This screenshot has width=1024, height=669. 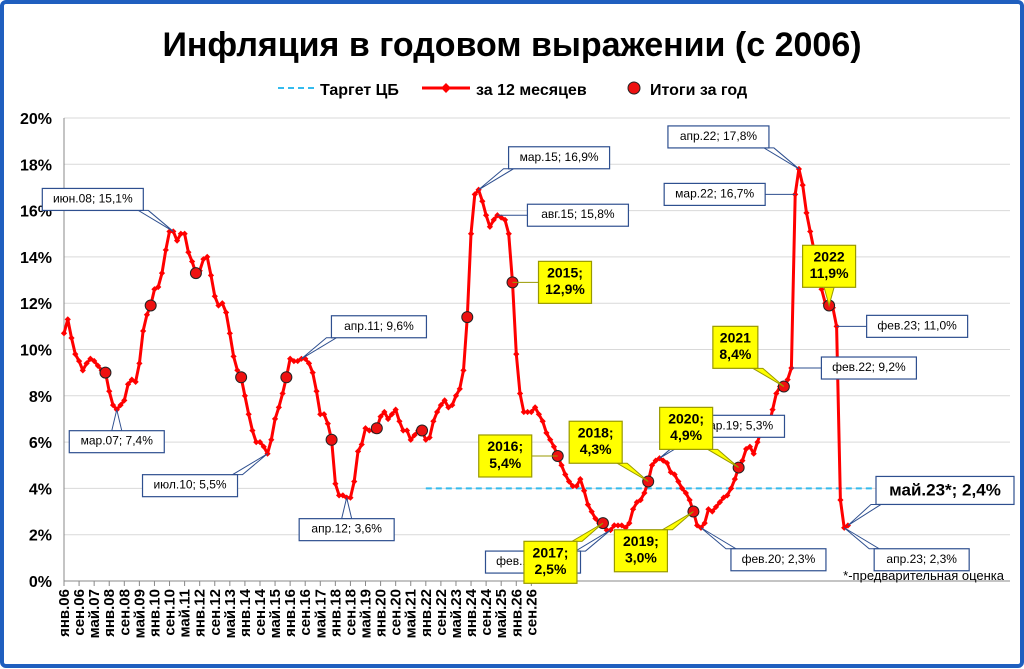 What do you see at coordinates (40, 536) in the screenshot?
I see `y-tick-label: 2%` at bounding box center [40, 536].